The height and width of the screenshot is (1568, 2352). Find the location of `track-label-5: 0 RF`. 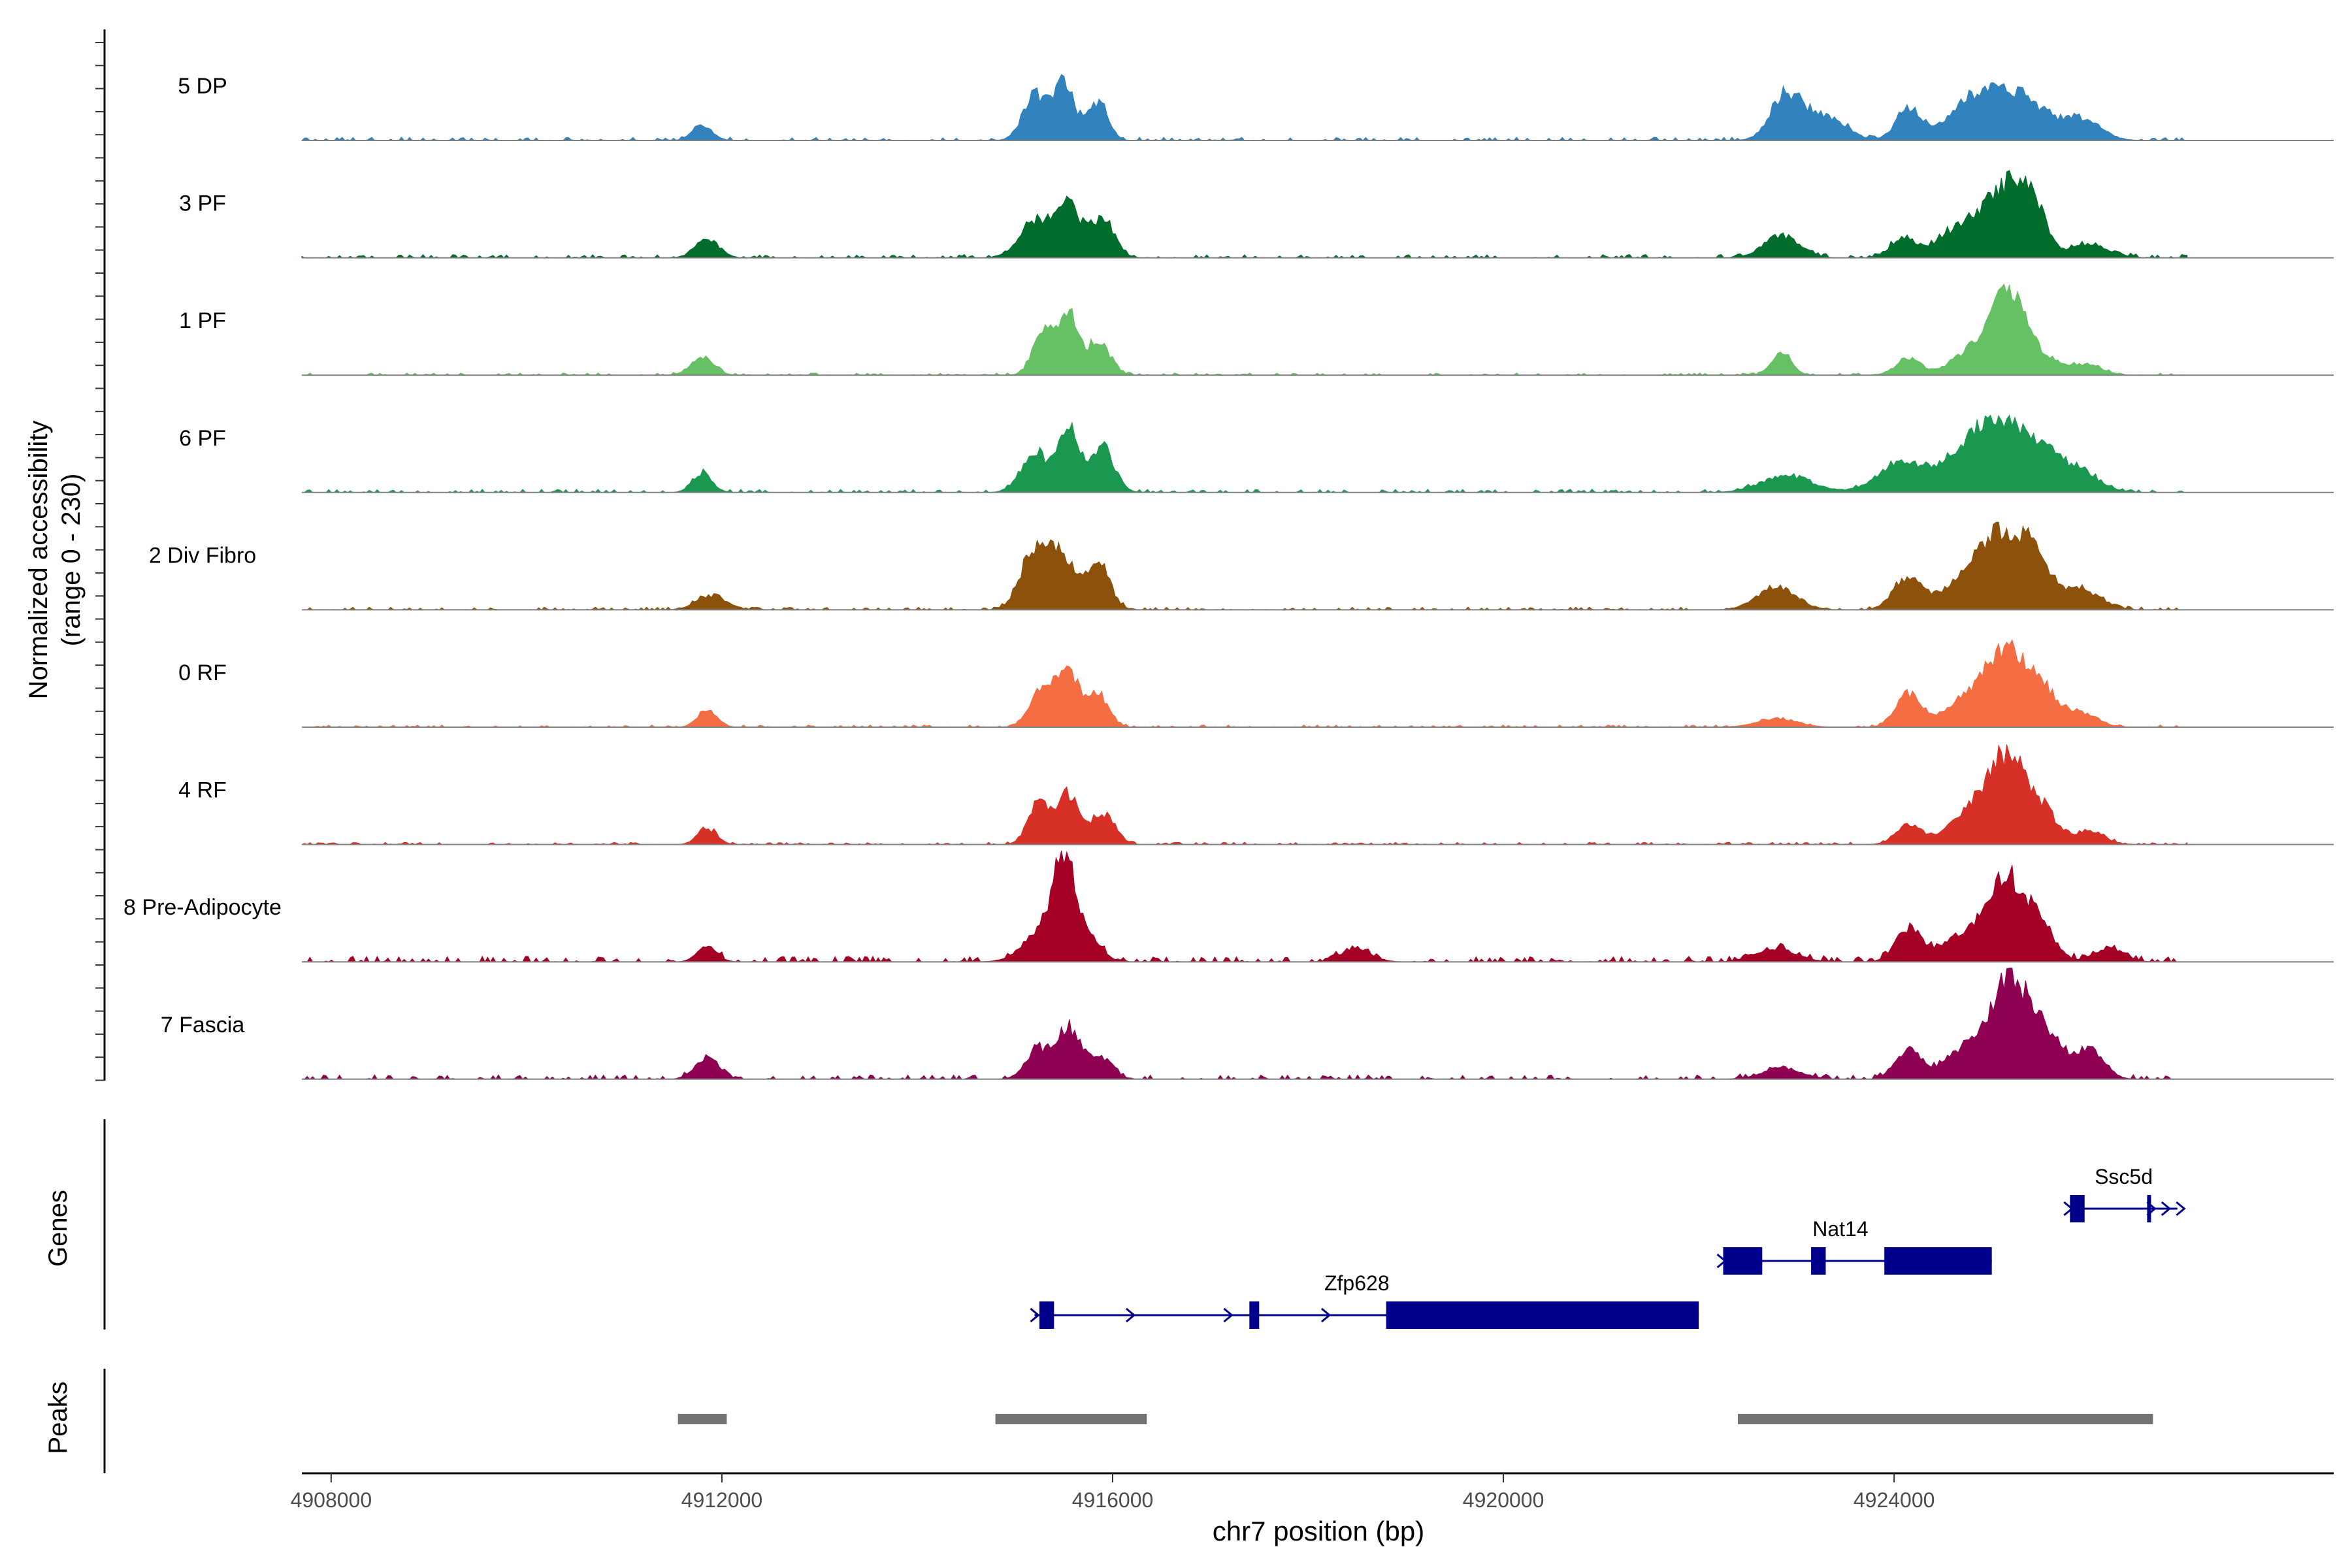

track-label-5: 0 RF is located at coordinates (202, 673).